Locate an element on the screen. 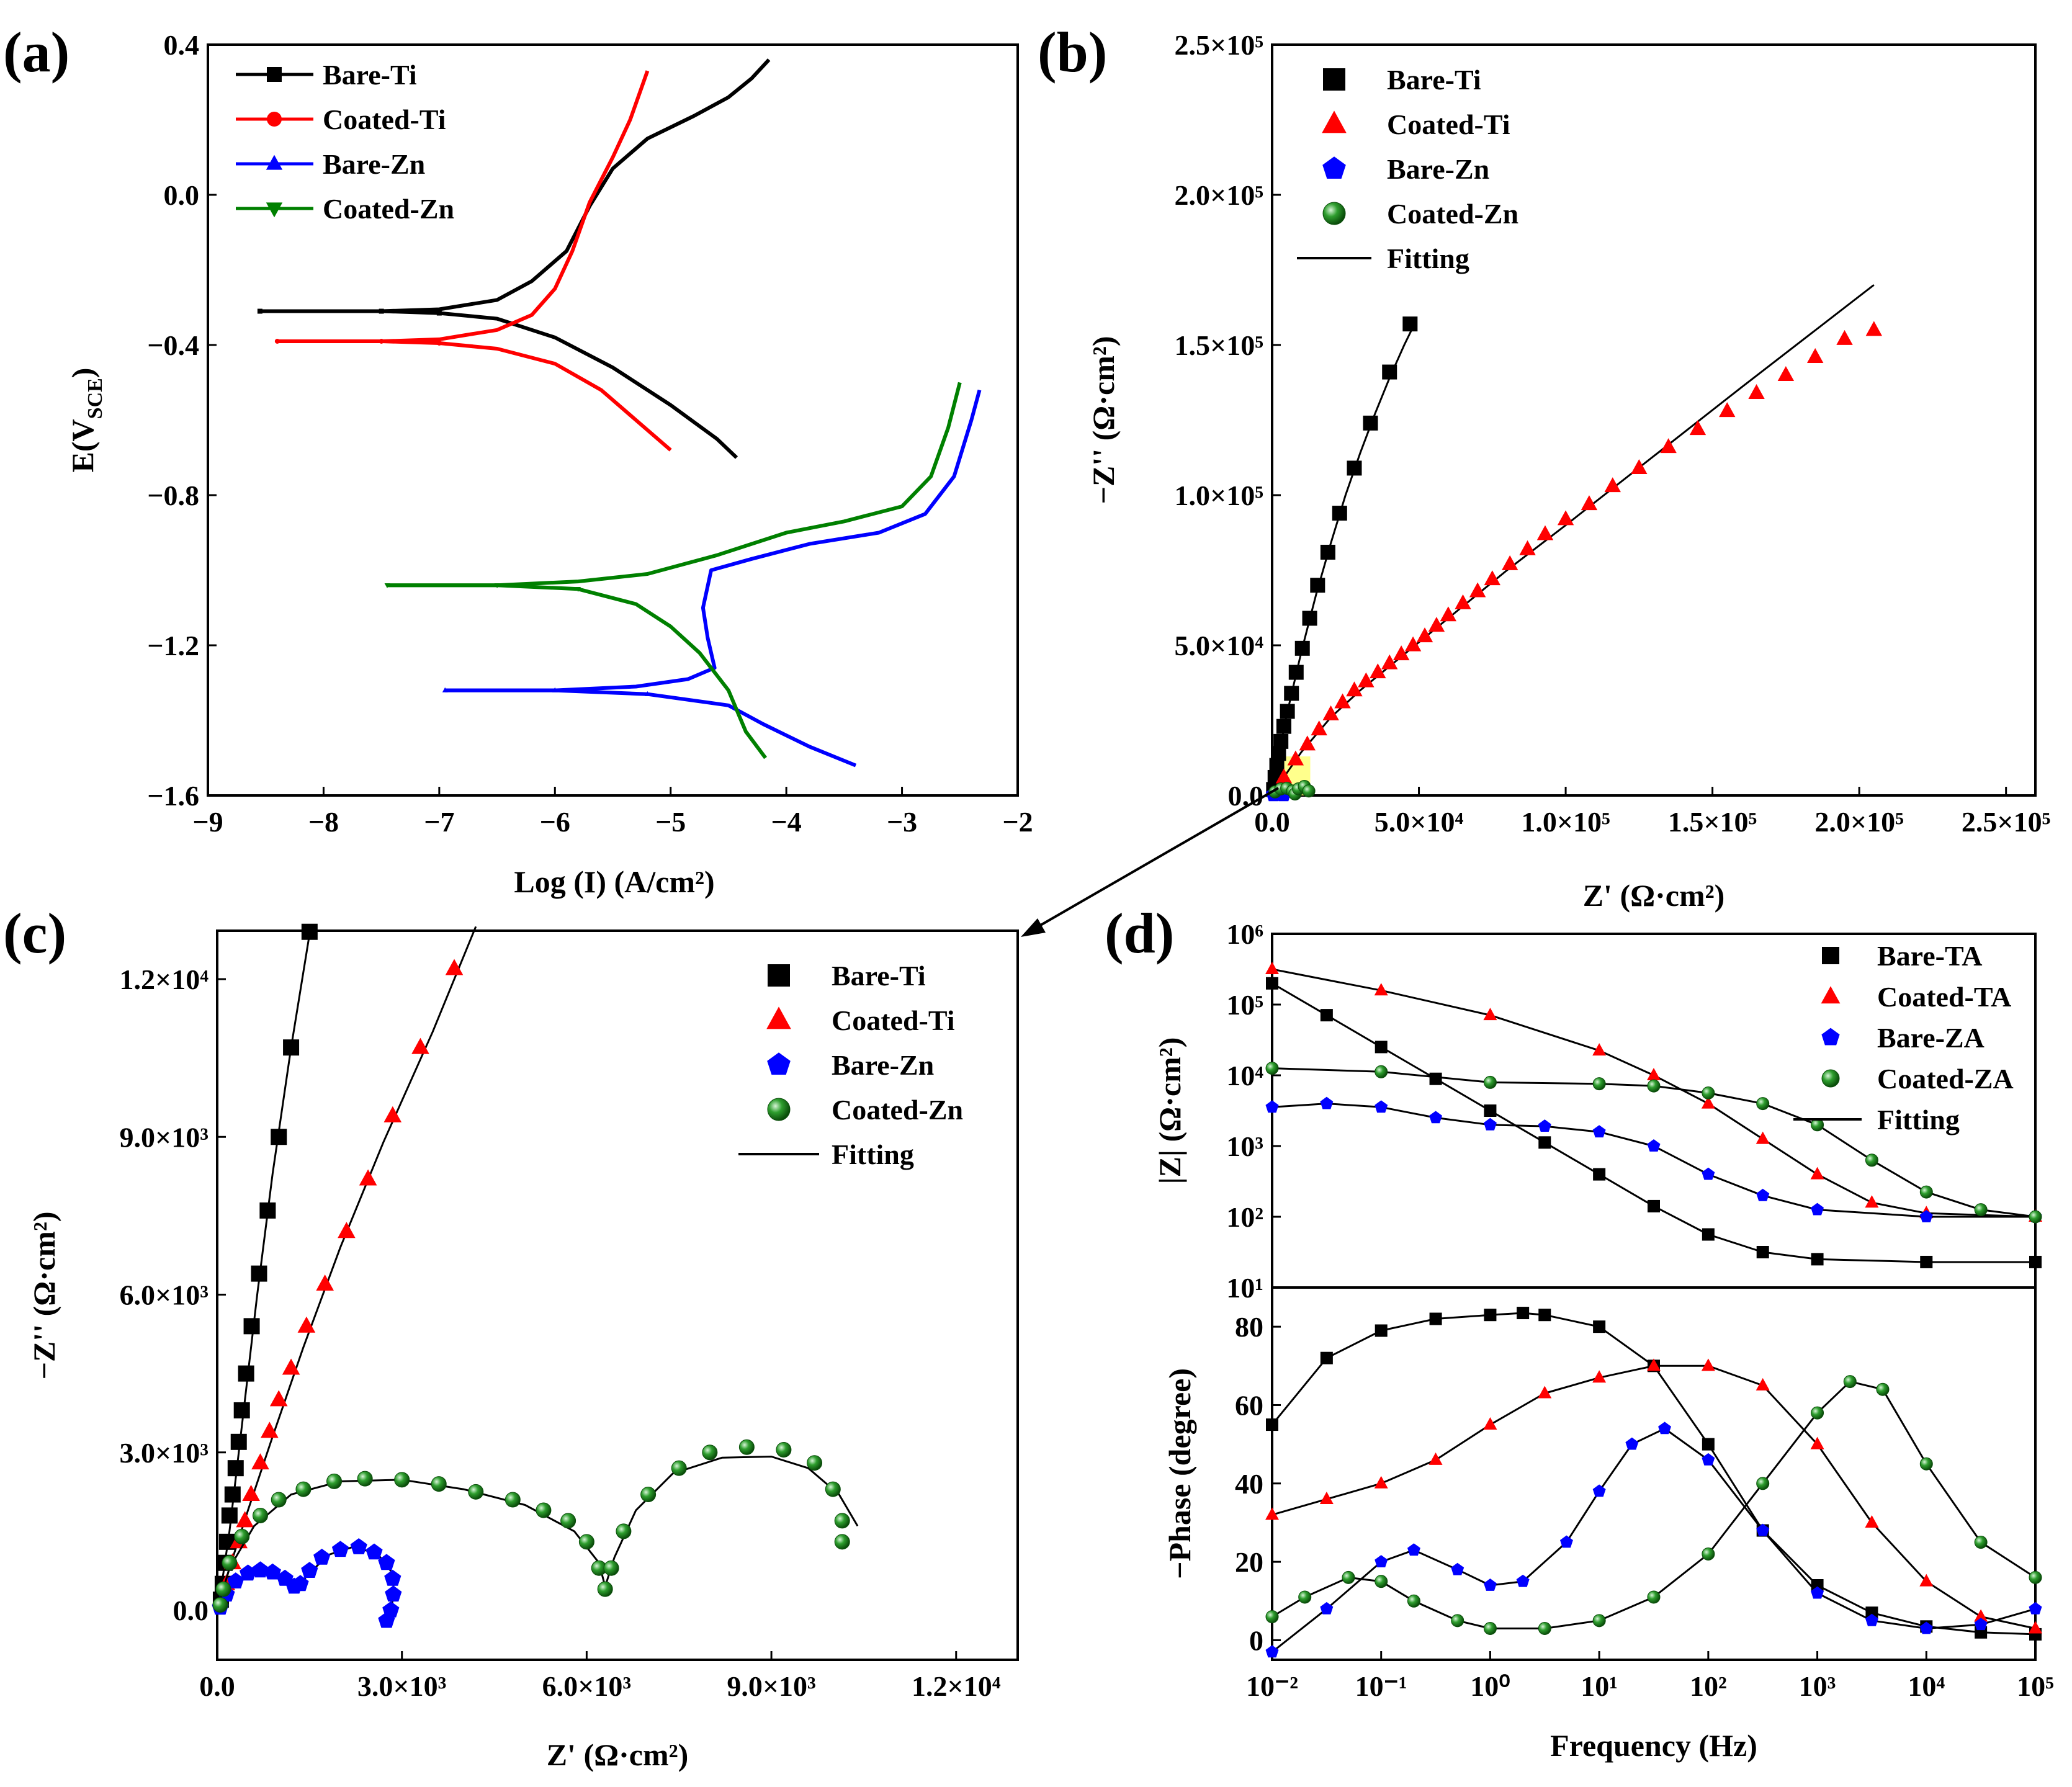  d-xtick-label-7: 10⁵ is located at coordinates (2035, 1686).